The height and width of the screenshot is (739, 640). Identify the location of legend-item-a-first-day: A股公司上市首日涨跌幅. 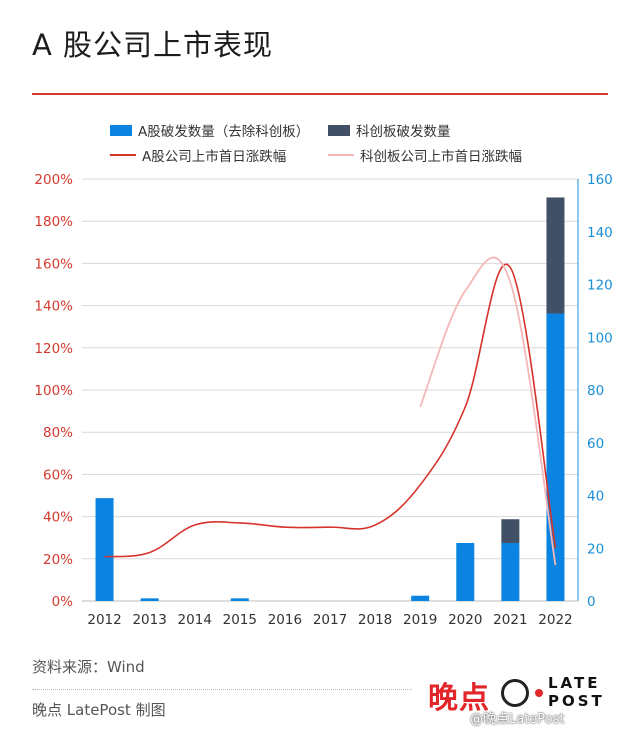
(198, 155).